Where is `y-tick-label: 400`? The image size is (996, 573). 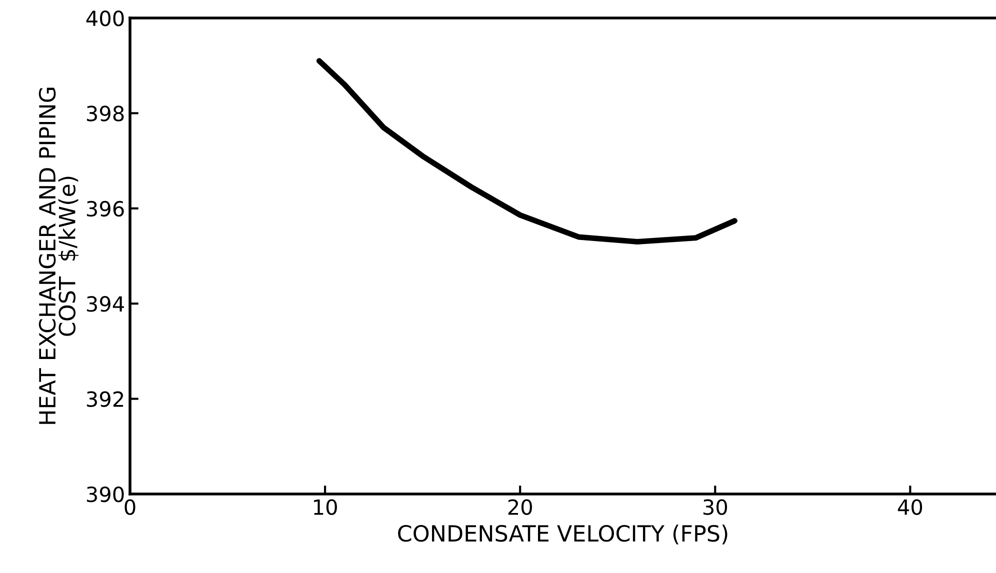
y-tick-label: 400 is located at coordinates (105, 18).